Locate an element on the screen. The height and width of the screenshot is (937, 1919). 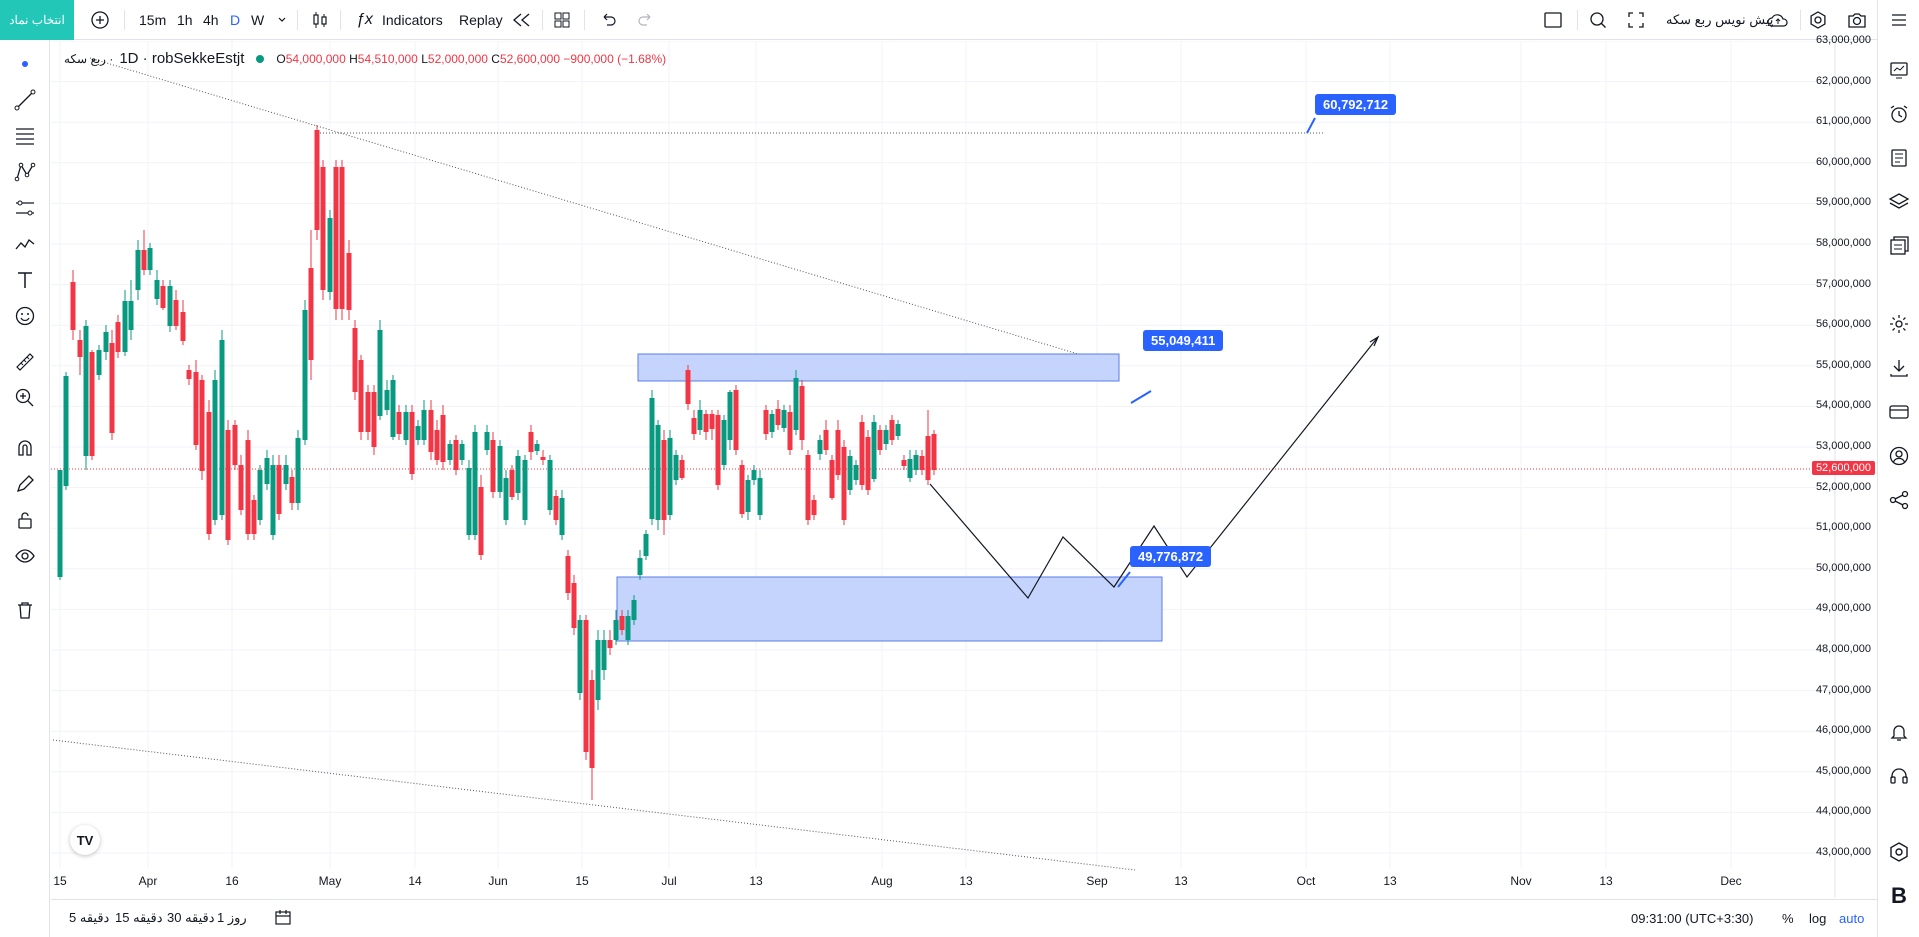
range-15m: 15 دقیقه is located at coordinates (139, 917).